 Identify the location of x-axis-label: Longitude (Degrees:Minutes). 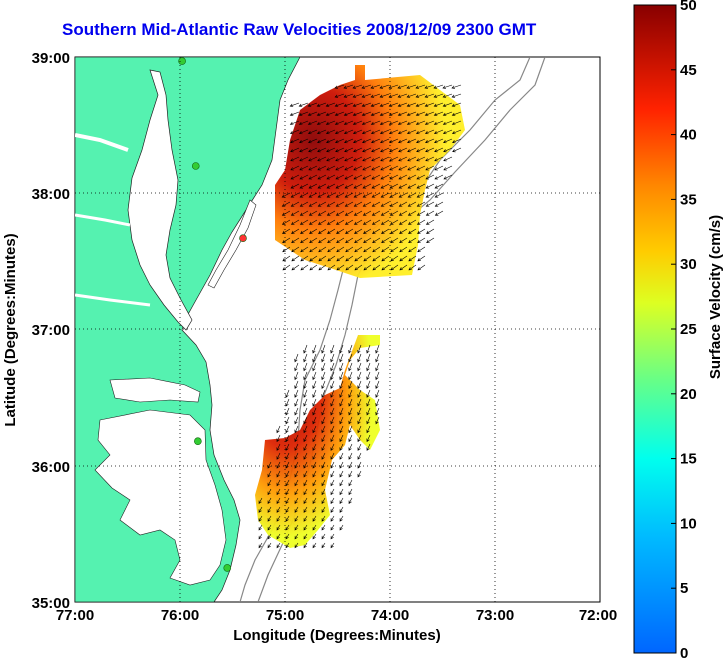
(337, 635).